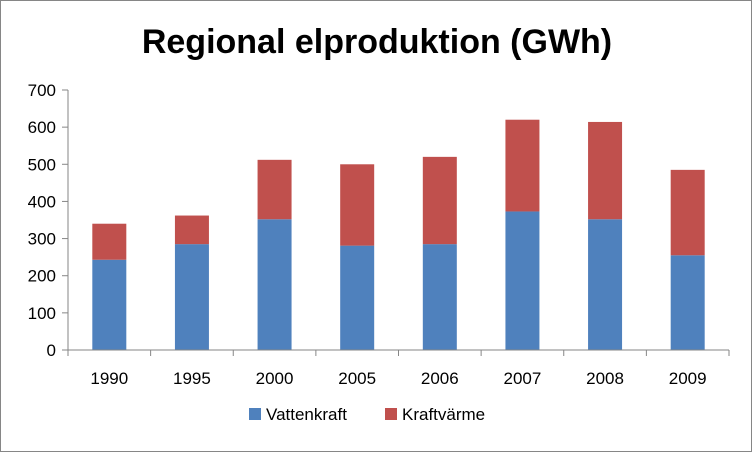 Image resolution: width=752 pixels, height=453 pixels. I want to click on x-tick-label: 2006, so click(440, 378).